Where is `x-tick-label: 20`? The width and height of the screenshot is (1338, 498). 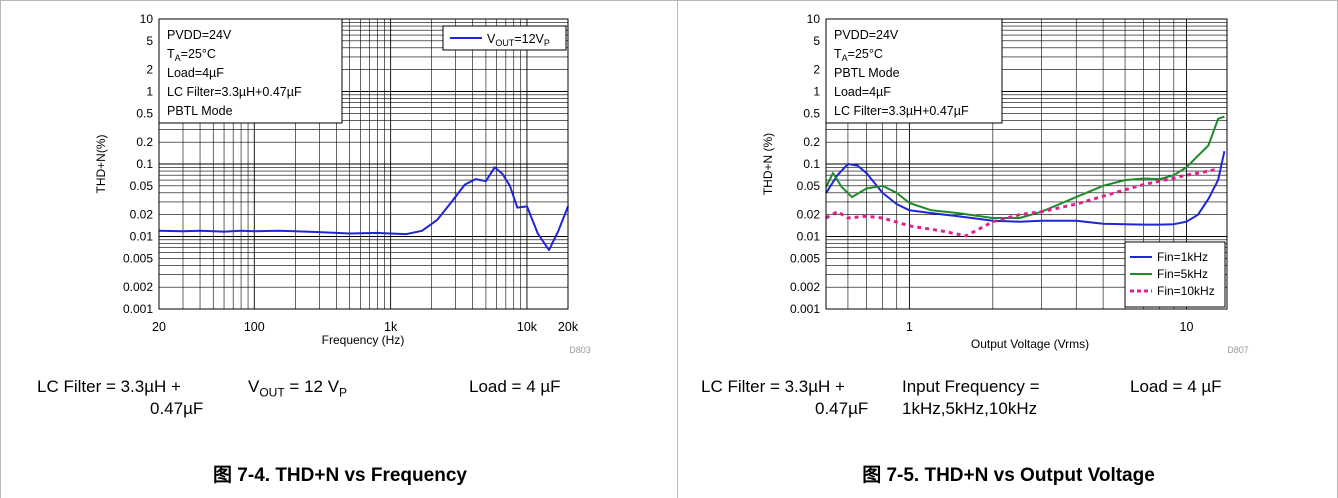
x-tick-label: 20 is located at coordinates (159, 327).